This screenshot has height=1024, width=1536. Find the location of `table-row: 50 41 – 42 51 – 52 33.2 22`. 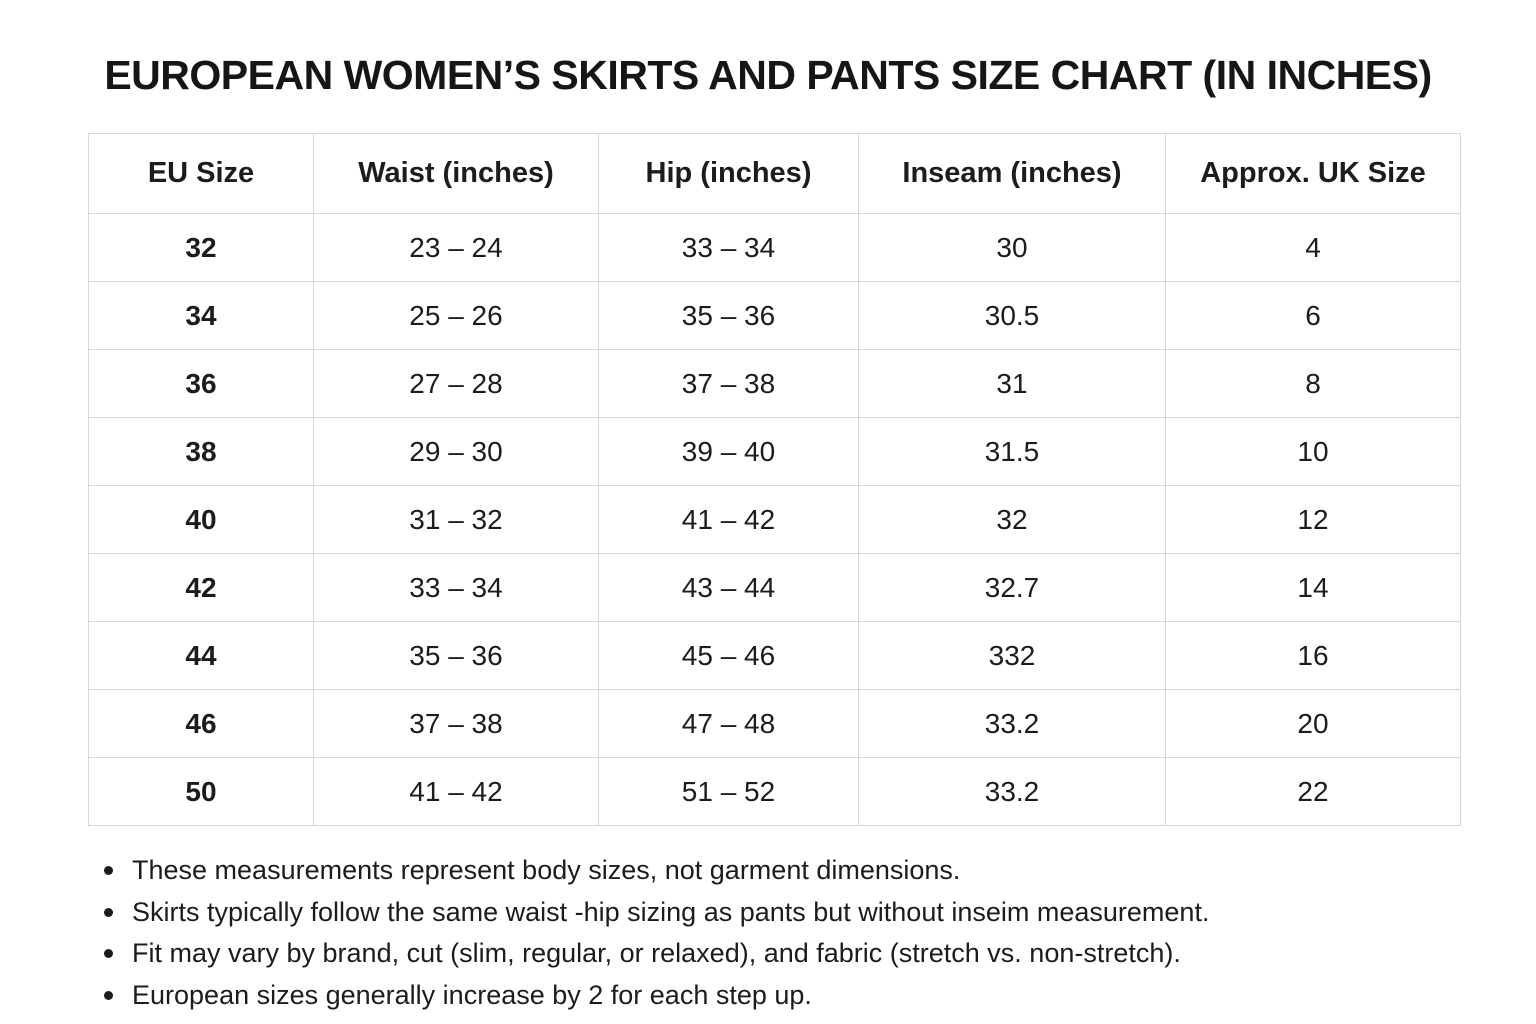

table-row: 50 41 – 42 51 – 52 33.2 22 is located at coordinates (774, 791).